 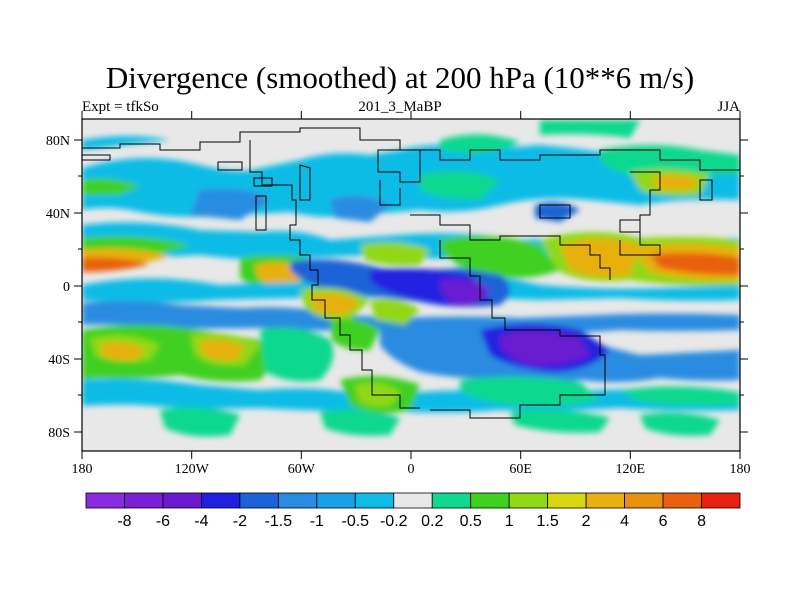 What do you see at coordinates (58, 214) in the screenshot?
I see `y-tick-label: 40N` at bounding box center [58, 214].